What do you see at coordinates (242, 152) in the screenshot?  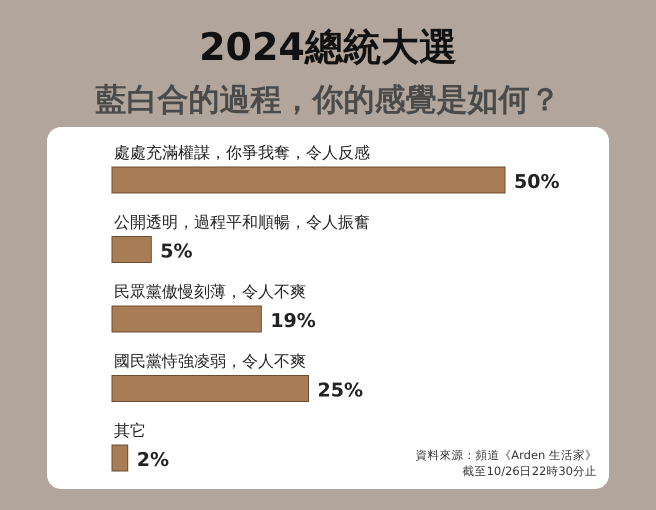 I see `y-tick-label: 處處充滿權謀，你爭我奪，令人反感` at bounding box center [242, 152].